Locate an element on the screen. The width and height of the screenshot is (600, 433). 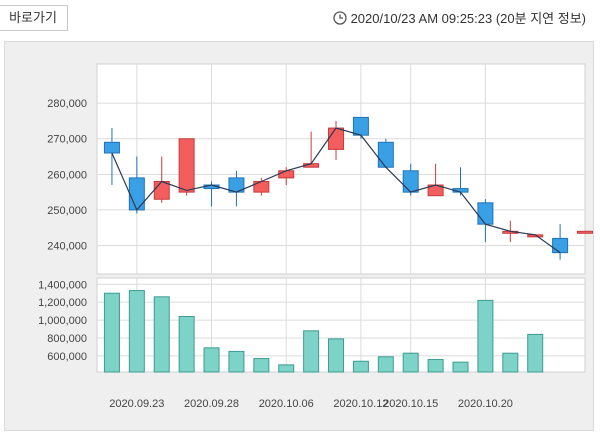
price-tick-label: 260,000 is located at coordinates (67, 175).